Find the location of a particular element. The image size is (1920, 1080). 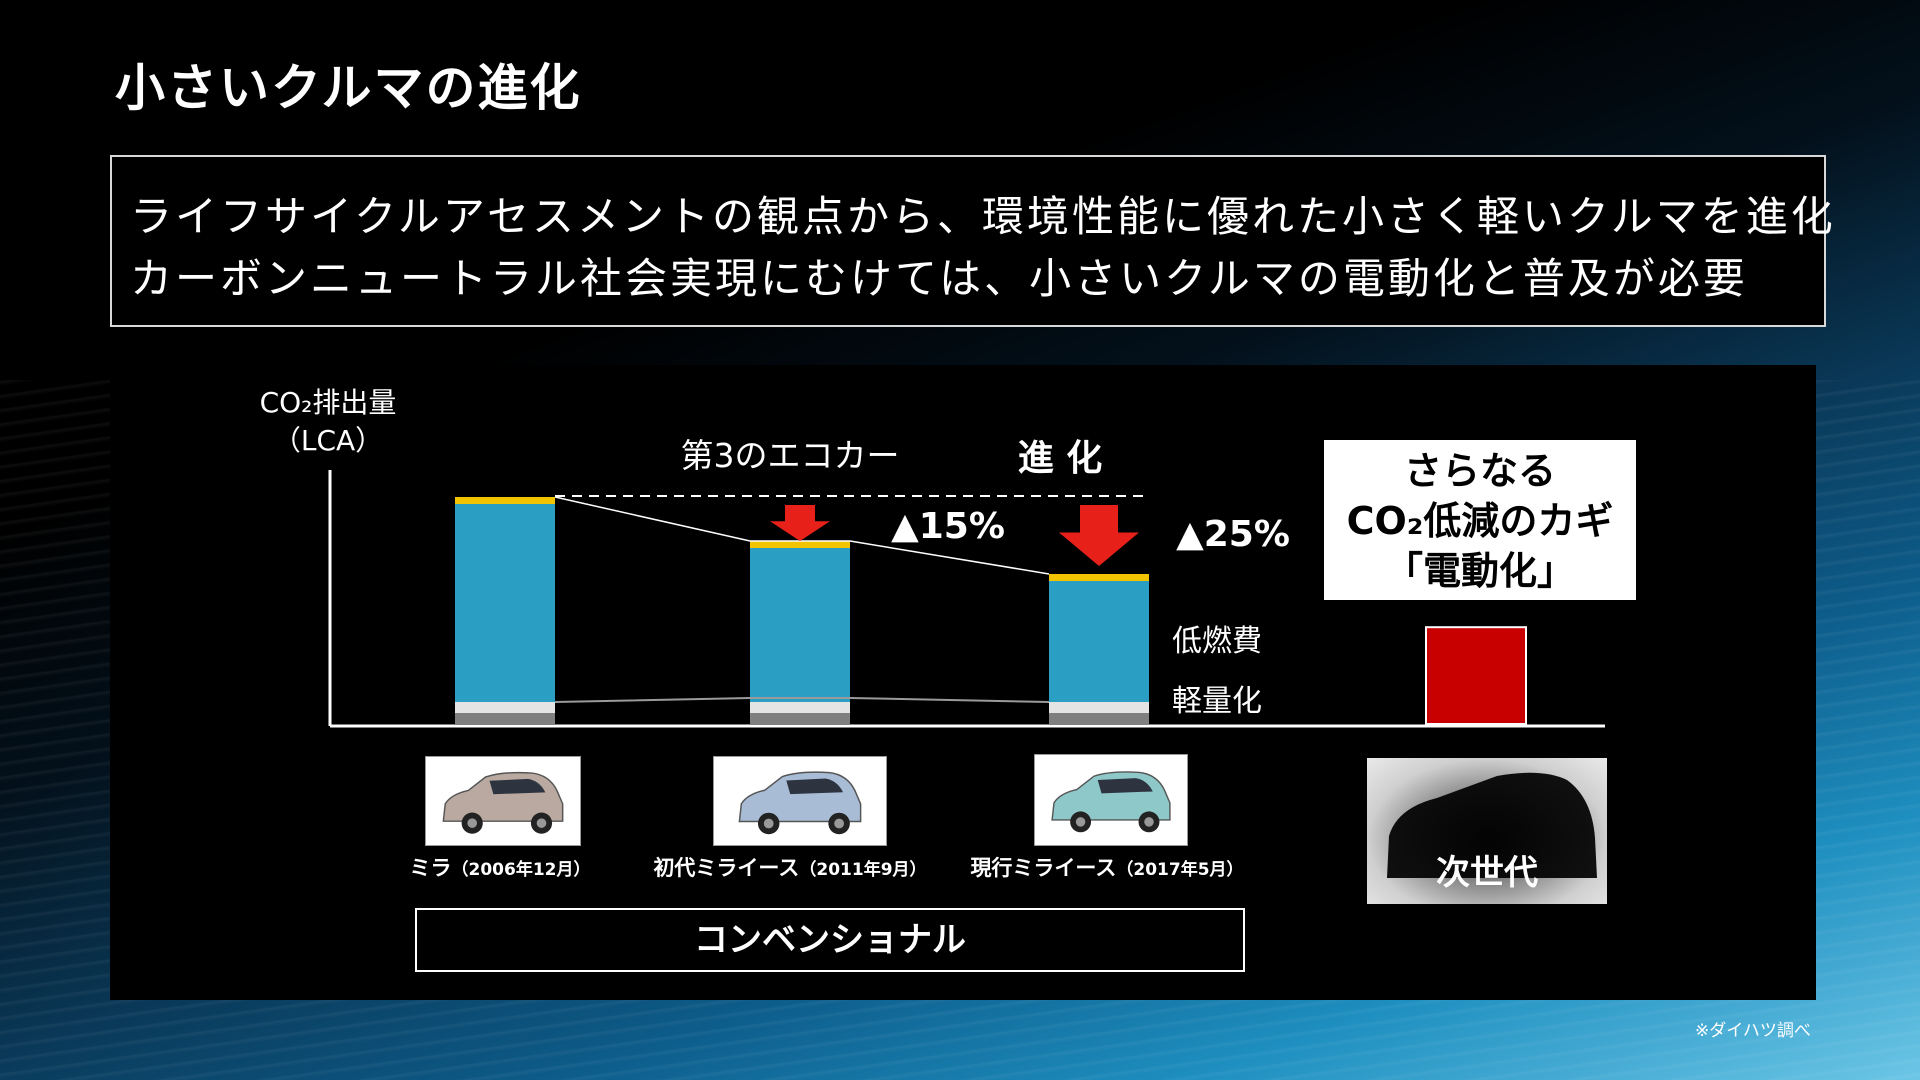

weight-trend-line is located at coordinates (802, 700).